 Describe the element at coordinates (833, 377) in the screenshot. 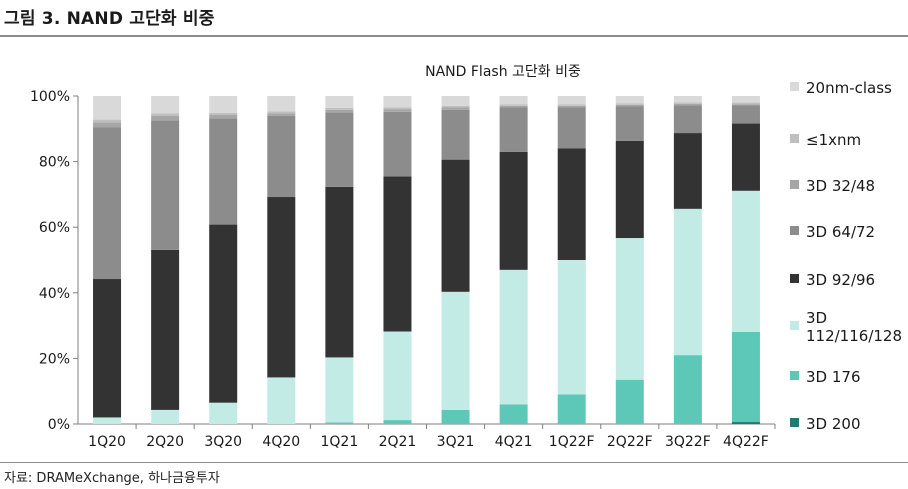

I see `legend-label: 3D 176` at that location.